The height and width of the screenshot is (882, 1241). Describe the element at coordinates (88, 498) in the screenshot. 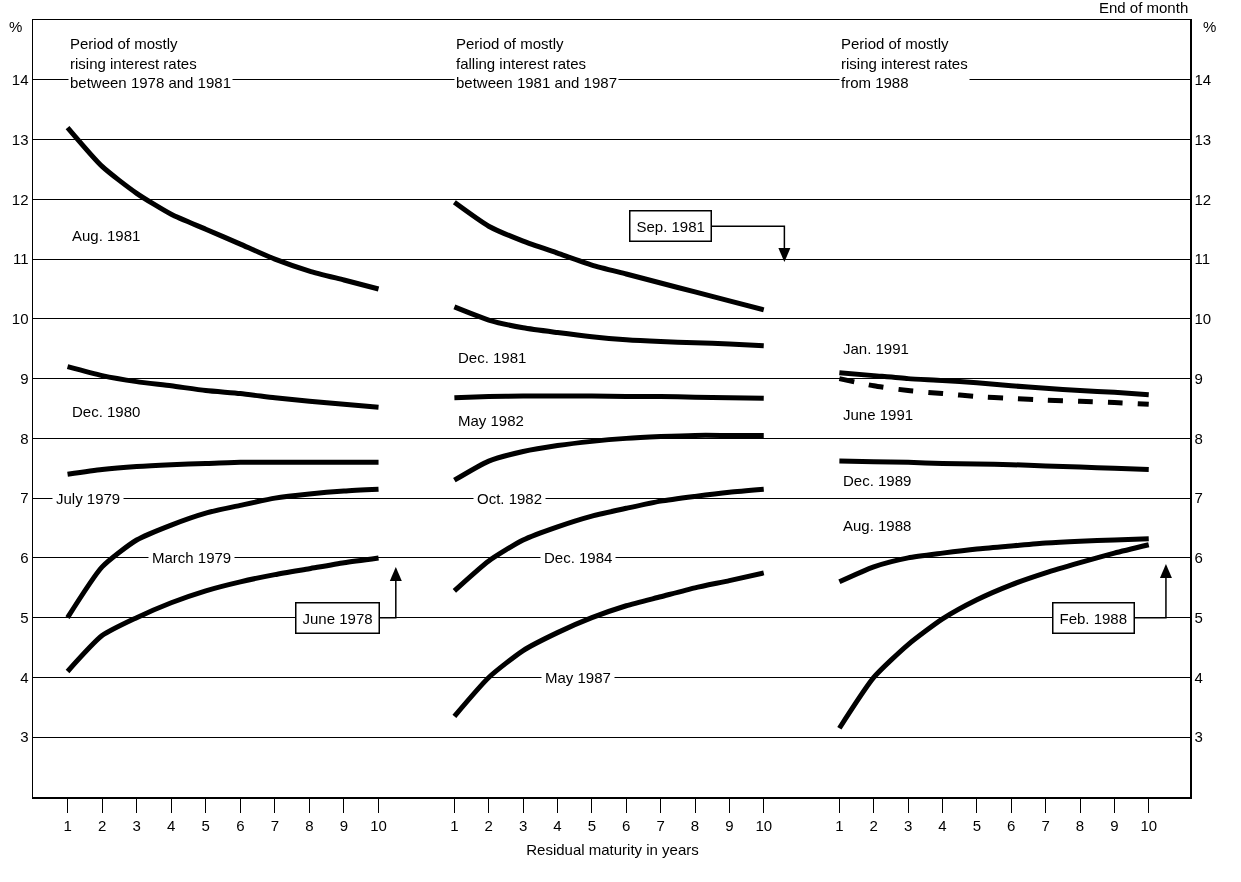

I see `series-label: July 1979` at that location.